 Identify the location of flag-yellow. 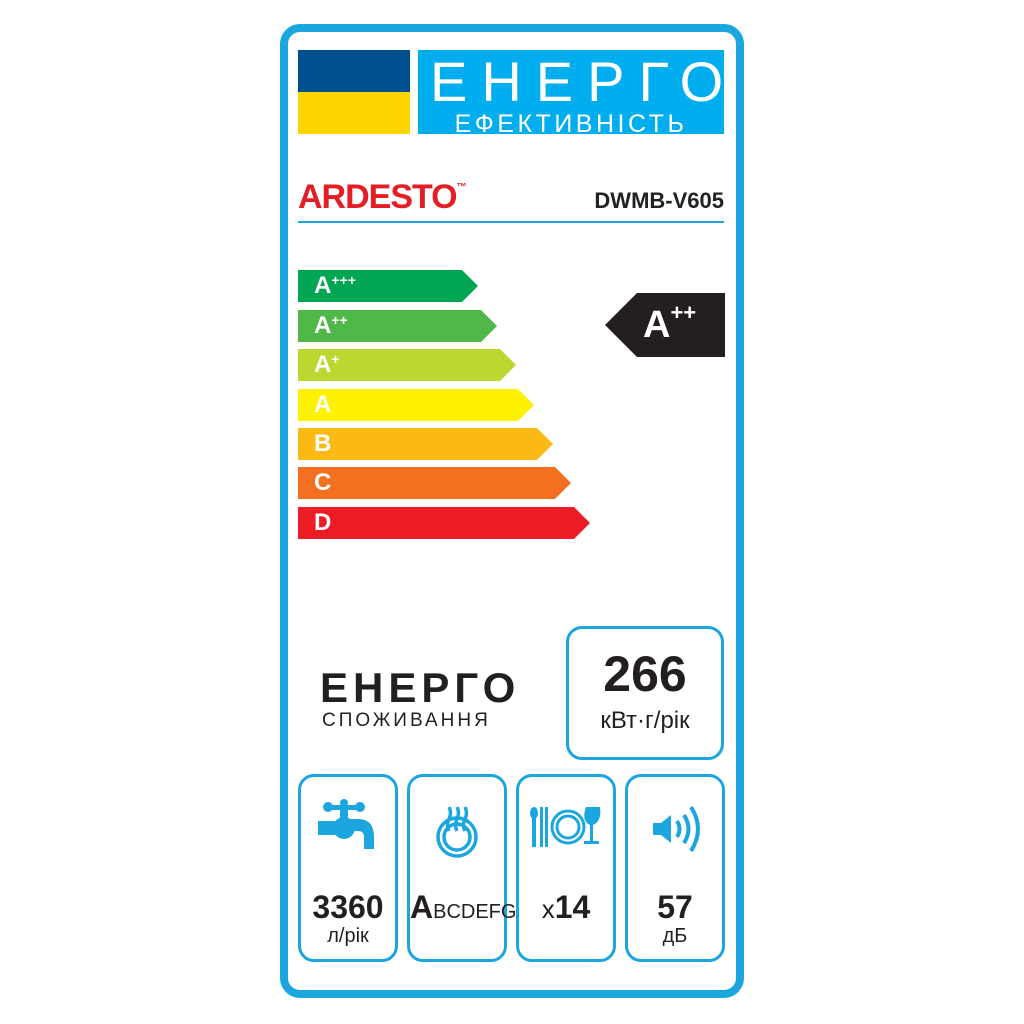
(354, 113).